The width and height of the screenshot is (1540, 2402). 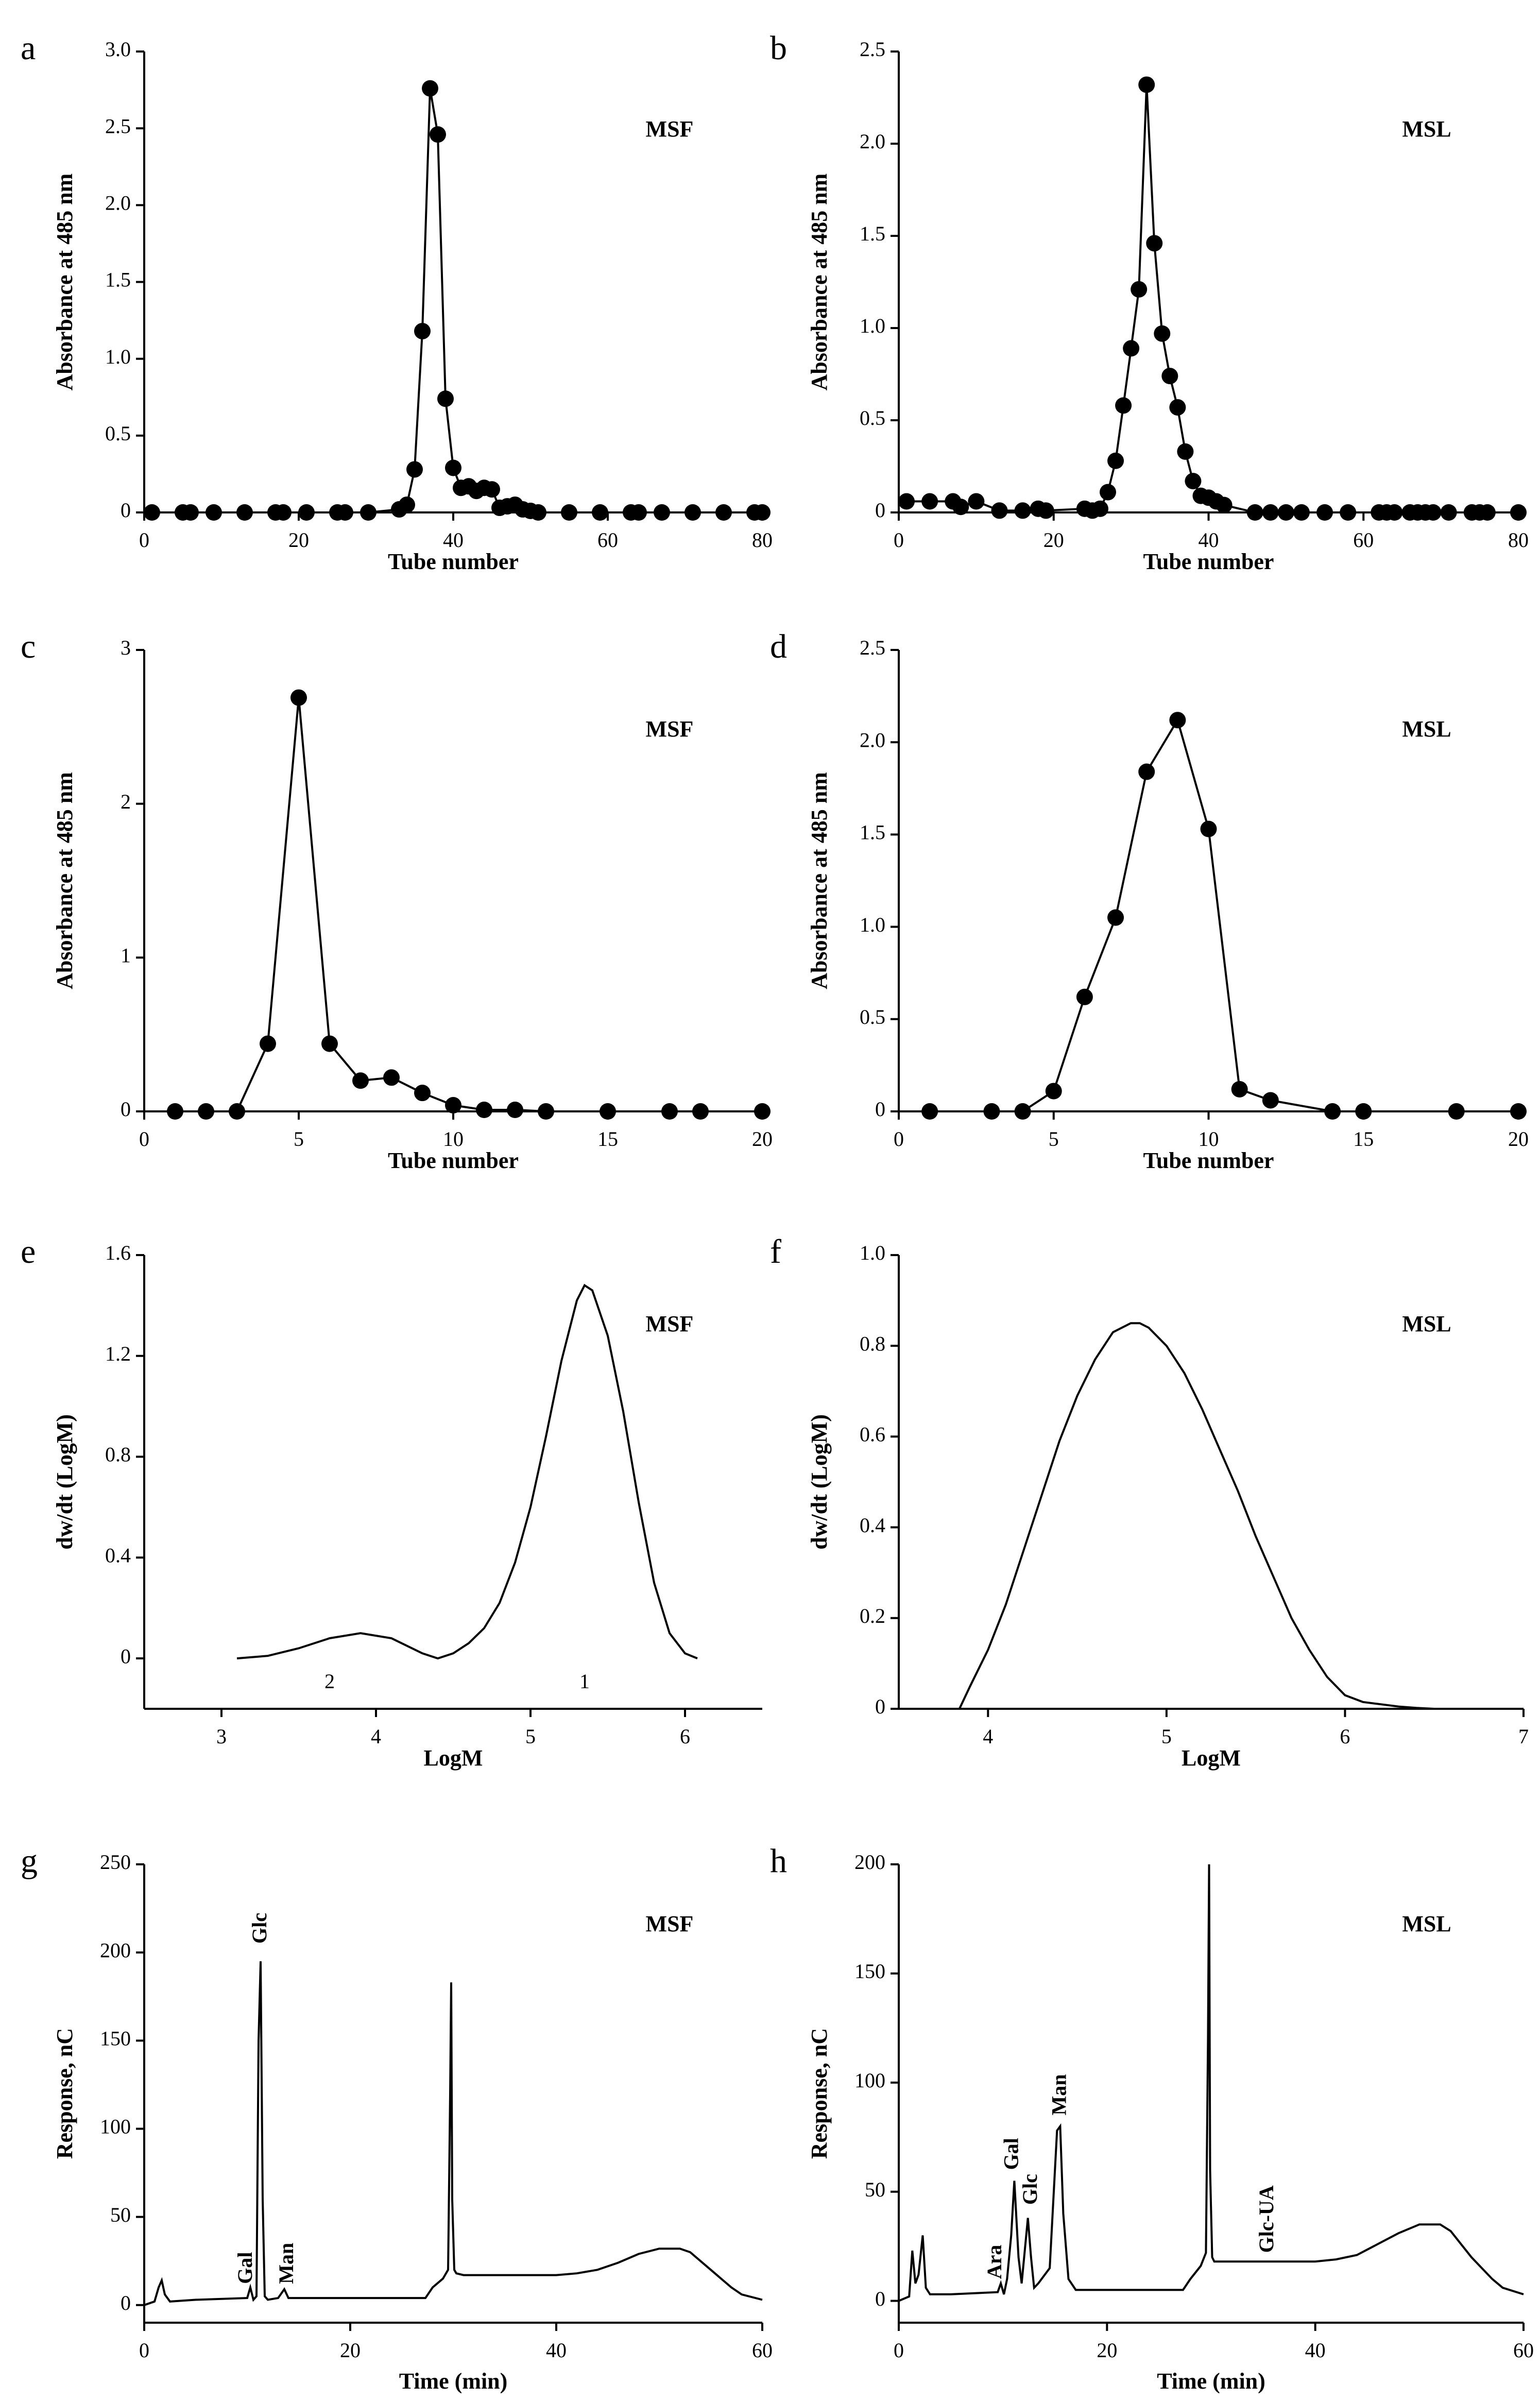 What do you see at coordinates (115, 2127) in the screenshot?
I see `y-tick-label: 100` at bounding box center [115, 2127].